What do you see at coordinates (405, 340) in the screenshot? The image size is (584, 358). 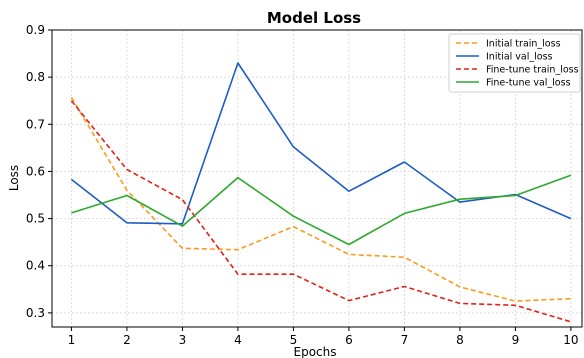 I see `x-tick-label: 7` at bounding box center [405, 340].